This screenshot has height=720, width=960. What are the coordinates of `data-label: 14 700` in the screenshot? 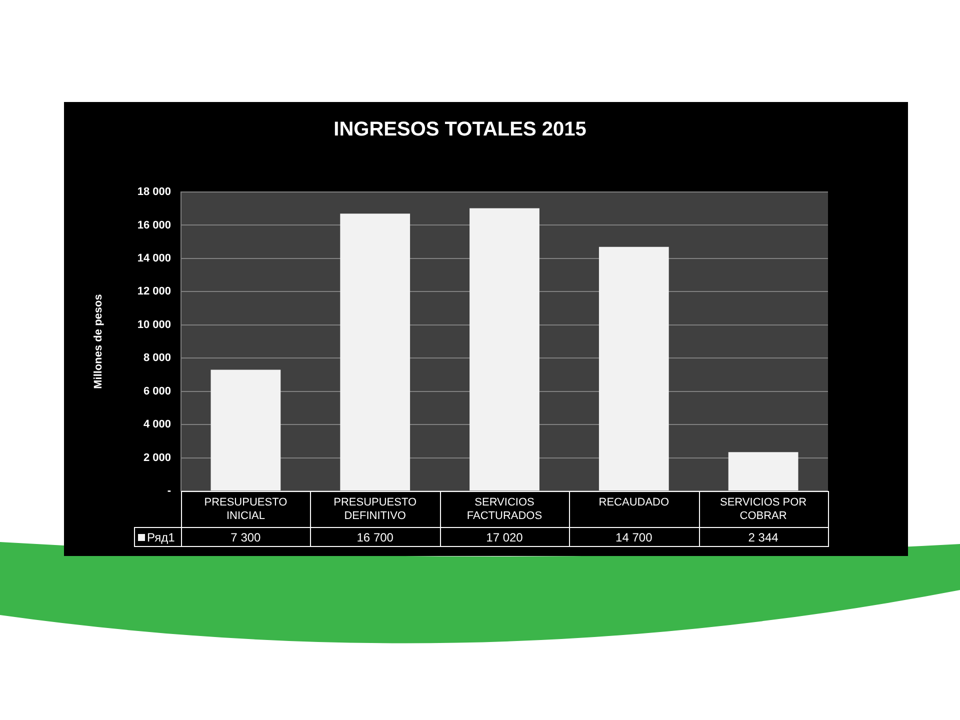 It's located at (634, 537).